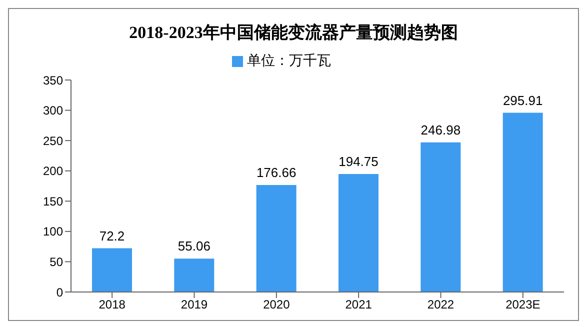 Image resolution: width=585 pixels, height=327 pixels. I want to click on y-tick-label: 200, so click(53, 171).